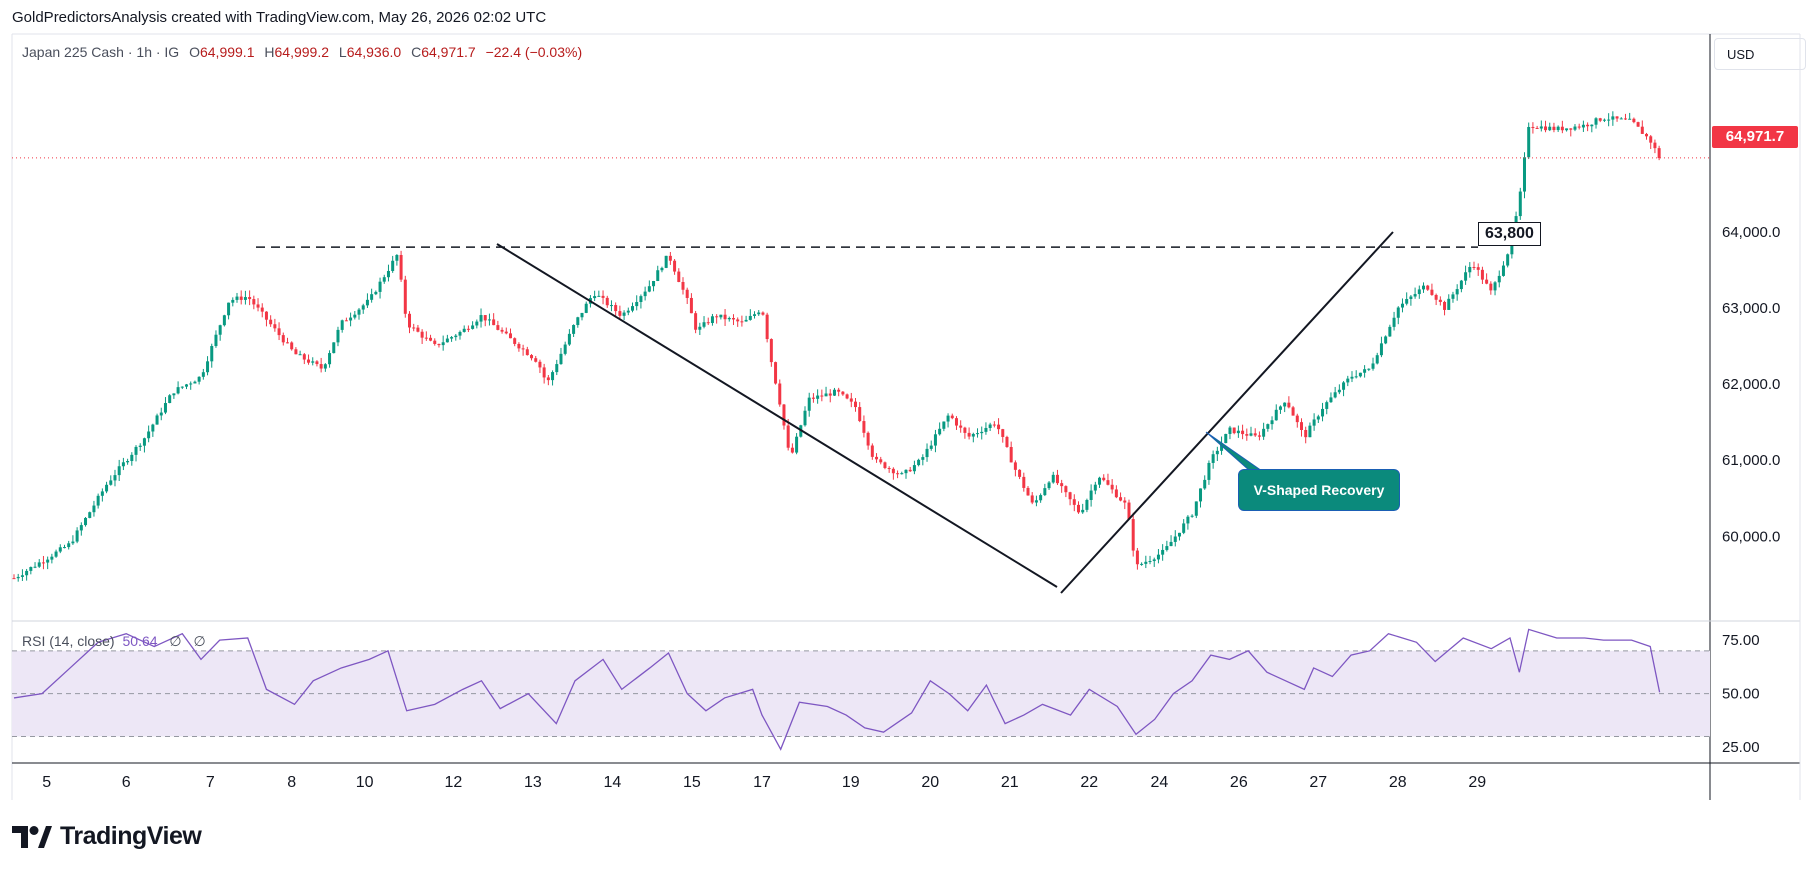 The image size is (1814, 877). Describe the element at coordinates (46, 782) in the screenshot. I see `time-tick-label: 5` at that location.